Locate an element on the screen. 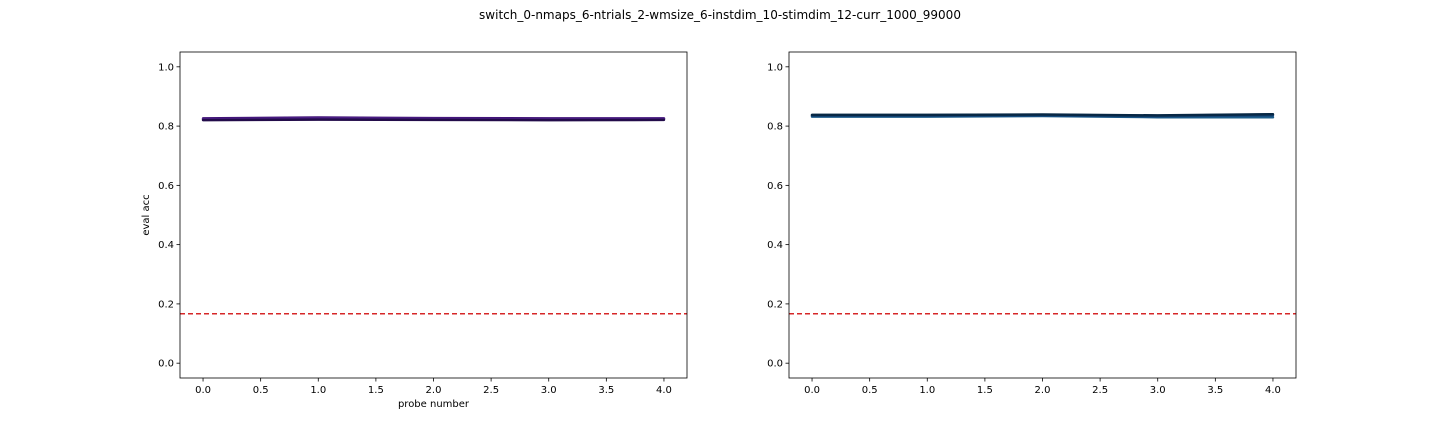  y-axis-label: eval acc is located at coordinates (146, 214).